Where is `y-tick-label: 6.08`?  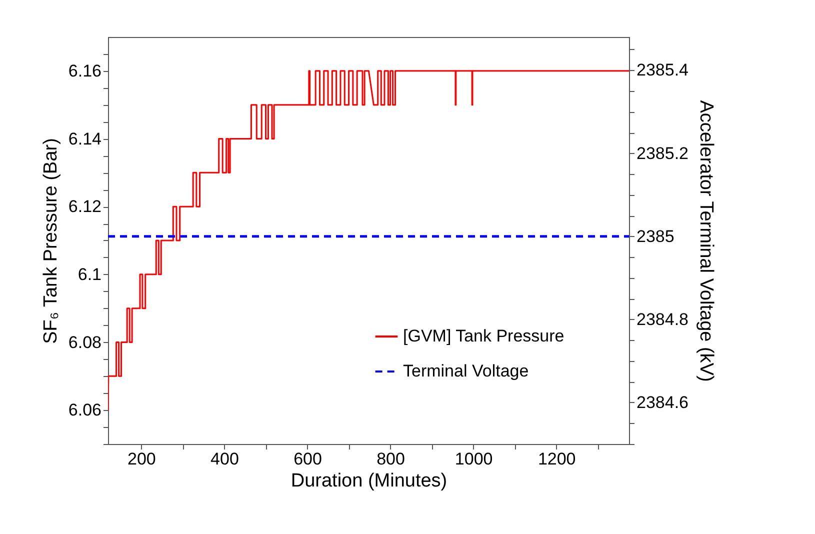
y-tick-label: 6.08 is located at coordinates (85, 342).